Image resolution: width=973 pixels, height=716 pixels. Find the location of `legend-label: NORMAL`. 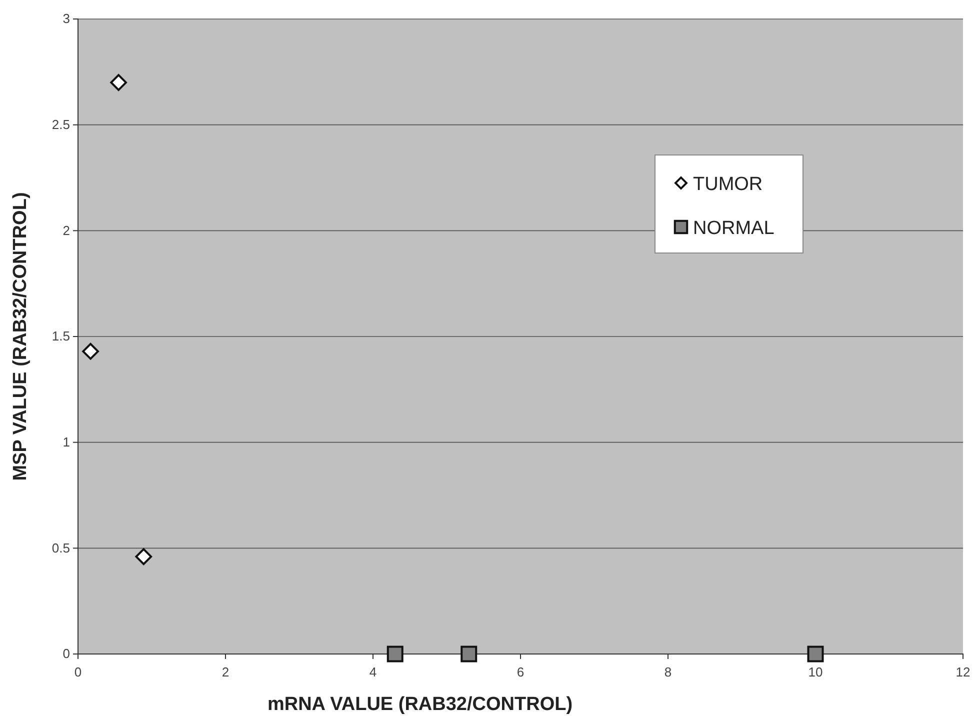

legend-label: NORMAL is located at coordinates (733, 228).